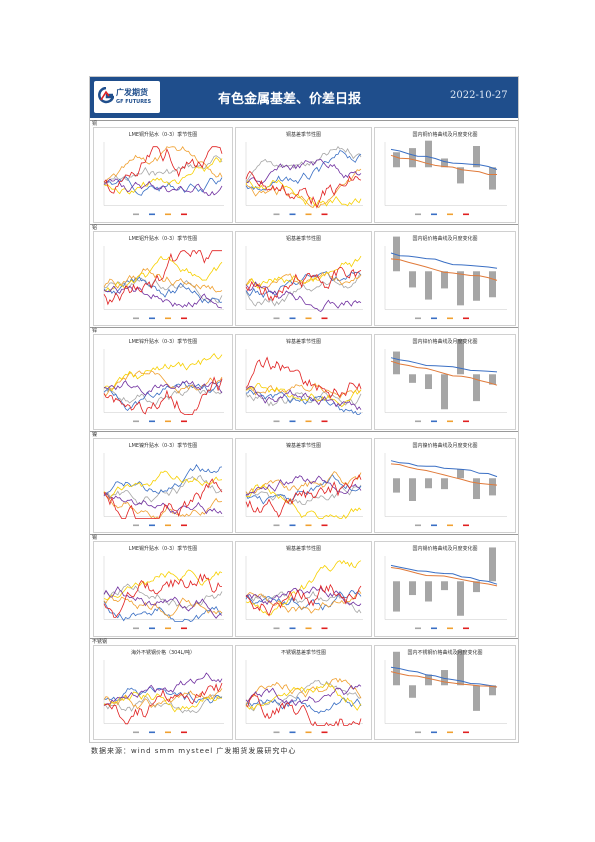 The height and width of the screenshot is (842, 595). I want to click on chart-panel: 铝基差季节性图, so click(303, 278).